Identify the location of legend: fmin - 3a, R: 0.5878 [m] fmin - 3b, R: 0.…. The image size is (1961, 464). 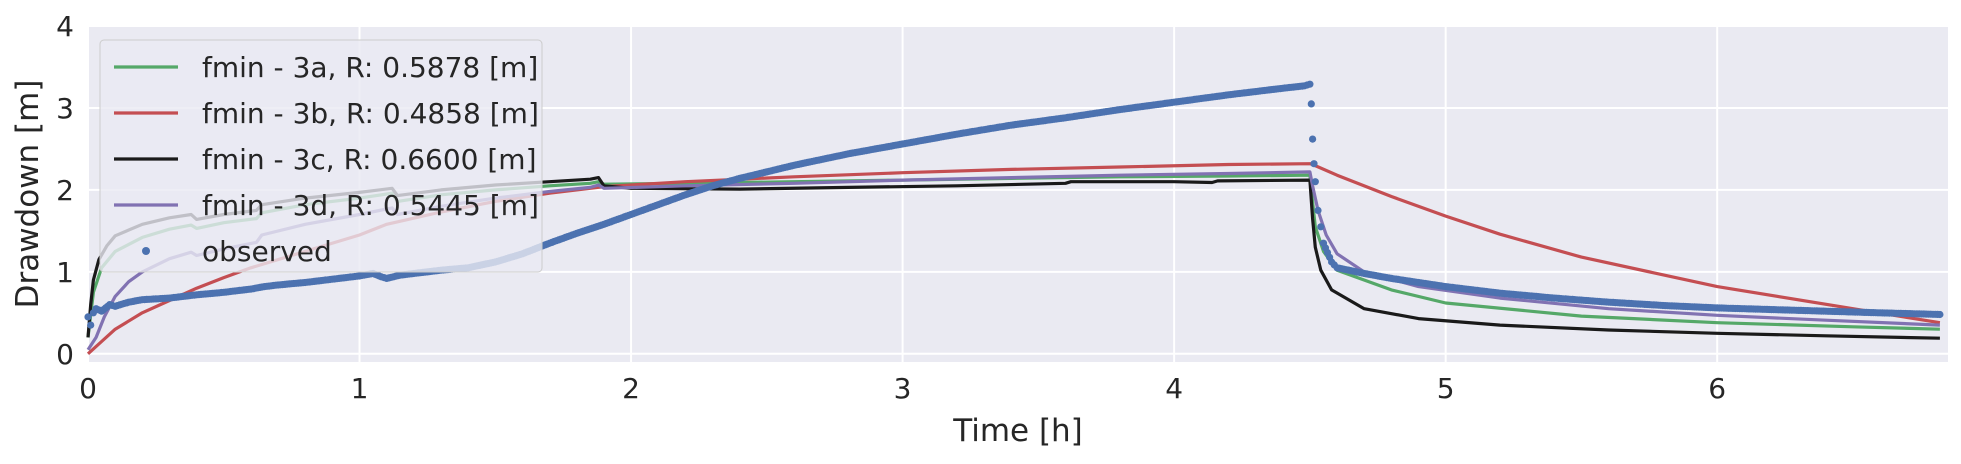
(321, 156).